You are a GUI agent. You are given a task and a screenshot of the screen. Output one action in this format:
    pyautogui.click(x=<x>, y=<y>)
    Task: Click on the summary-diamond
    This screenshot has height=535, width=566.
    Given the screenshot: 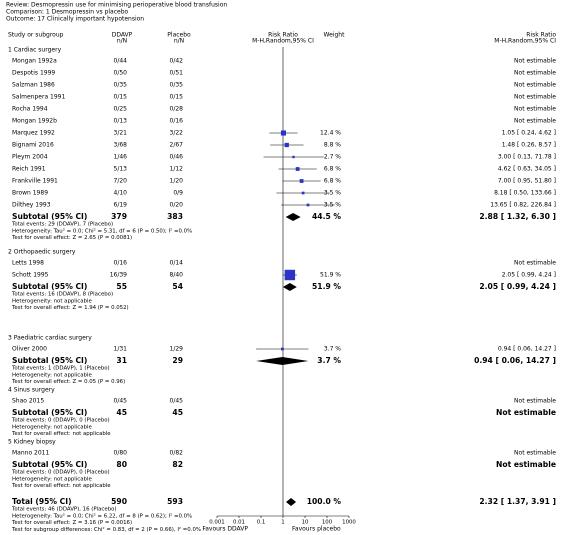 What is the action you would take?
    pyautogui.click(x=289, y=287)
    